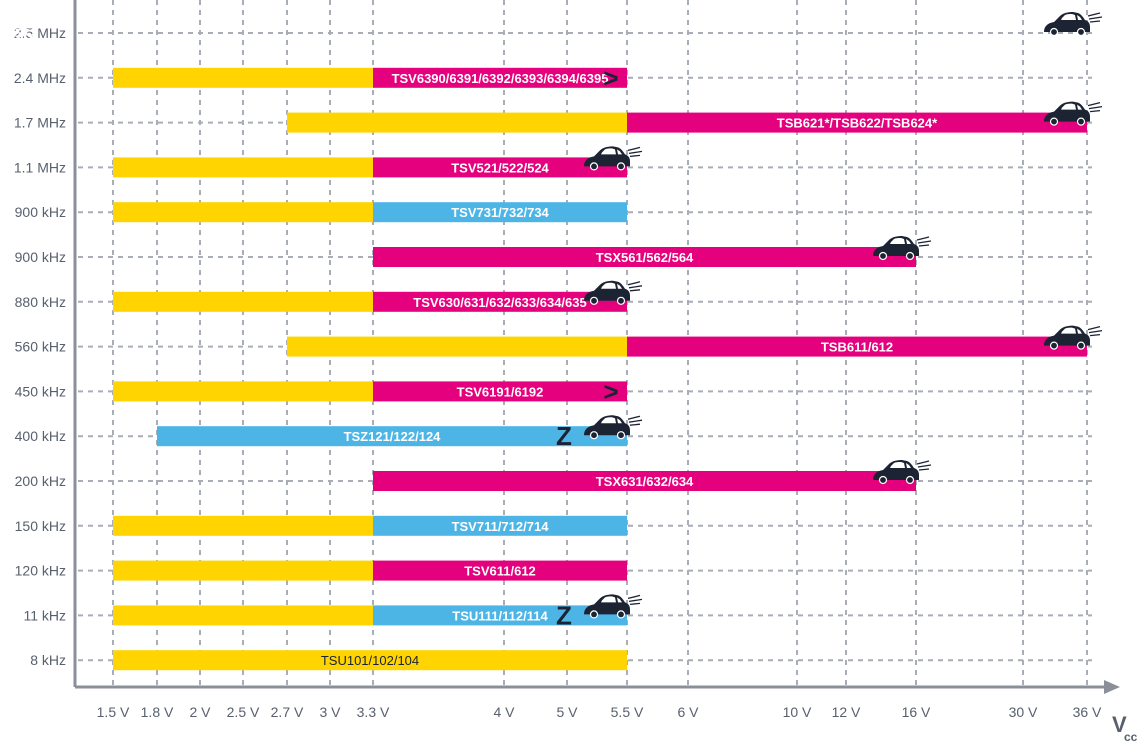 The width and height of the screenshot is (1143, 747). I want to click on x-tick-label: 4 V, so click(504, 712).